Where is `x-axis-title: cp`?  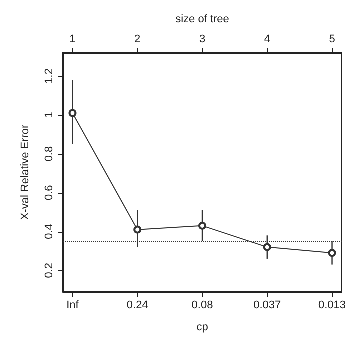
x-axis-title: cp is located at coordinates (202, 328).